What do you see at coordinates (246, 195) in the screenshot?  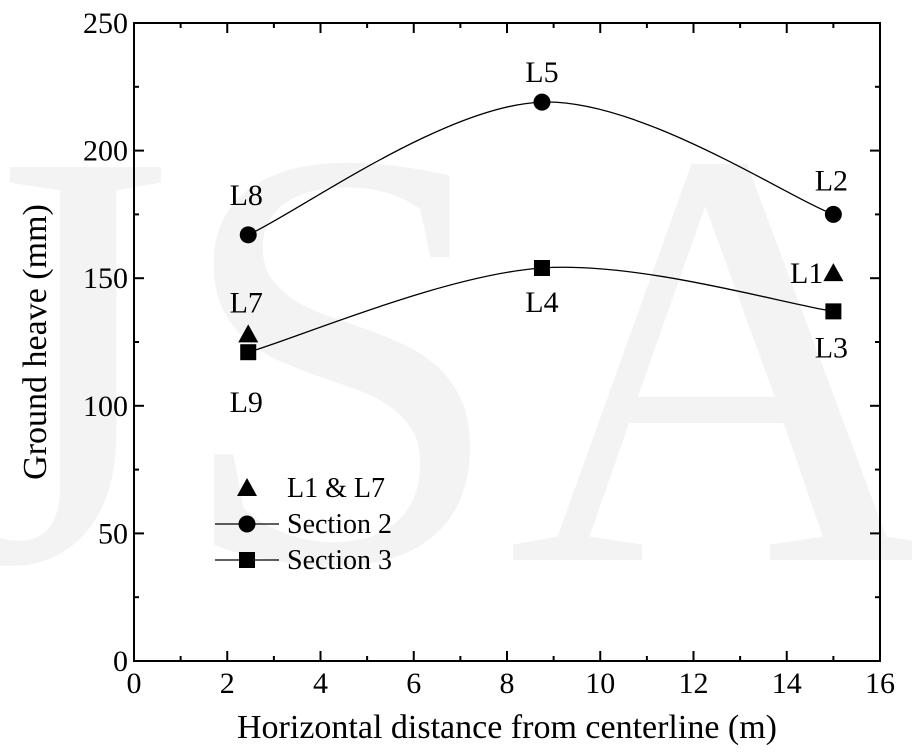 I see `point-label-l8: L8` at bounding box center [246, 195].